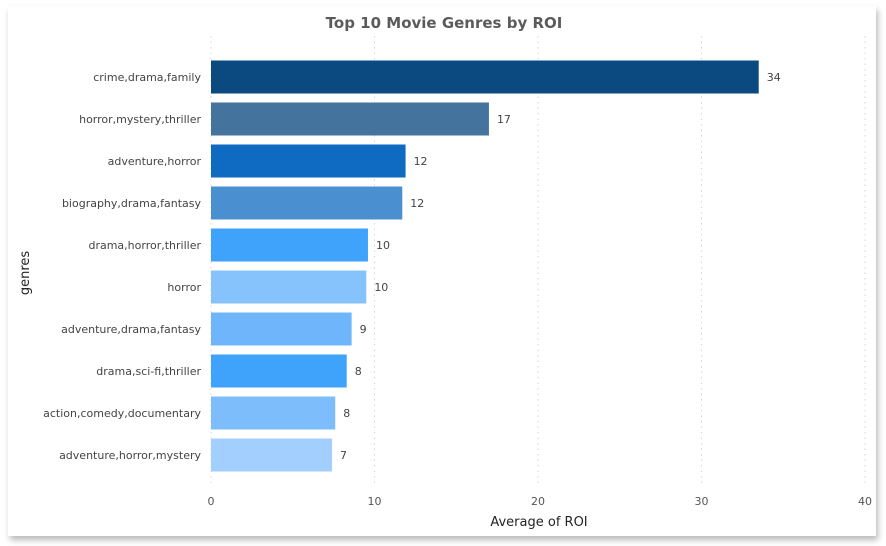  What do you see at coordinates (375, 501) in the screenshot?
I see `x-tick-label: 10` at bounding box center [375, 501].